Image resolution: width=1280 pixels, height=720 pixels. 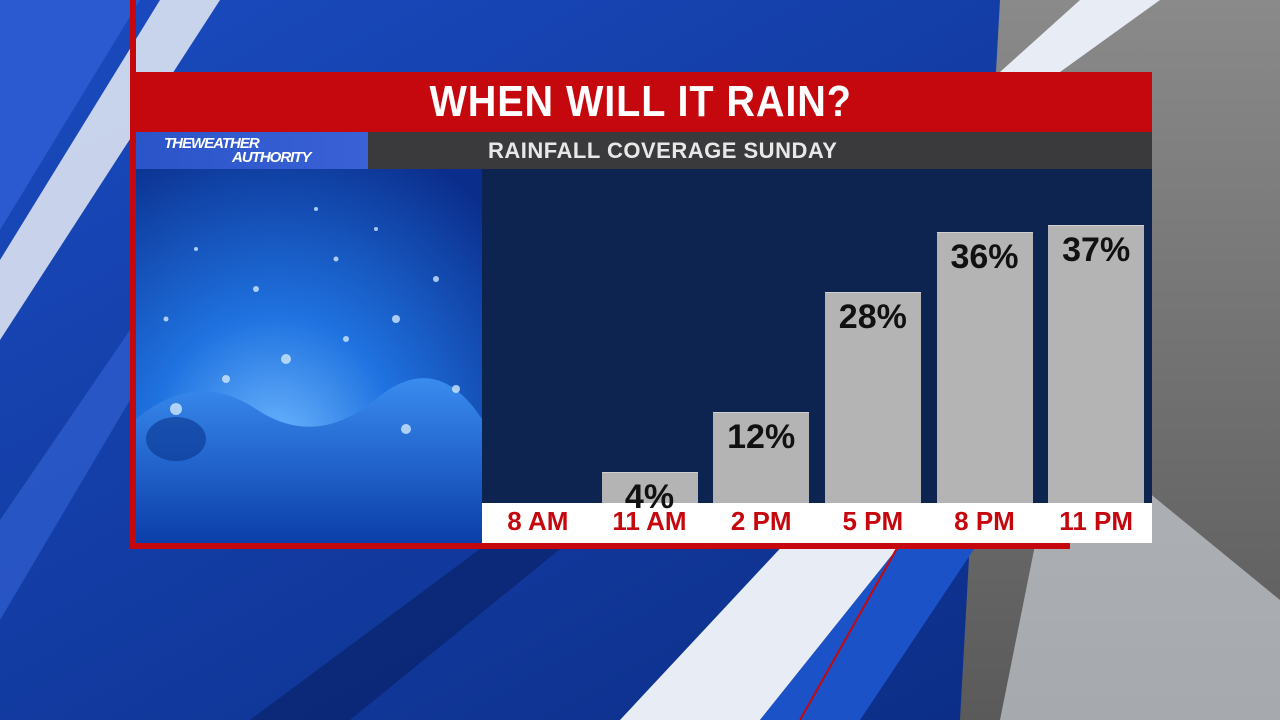 I want to click on bar-value-label: 37%, so click(x=1096, y=249).